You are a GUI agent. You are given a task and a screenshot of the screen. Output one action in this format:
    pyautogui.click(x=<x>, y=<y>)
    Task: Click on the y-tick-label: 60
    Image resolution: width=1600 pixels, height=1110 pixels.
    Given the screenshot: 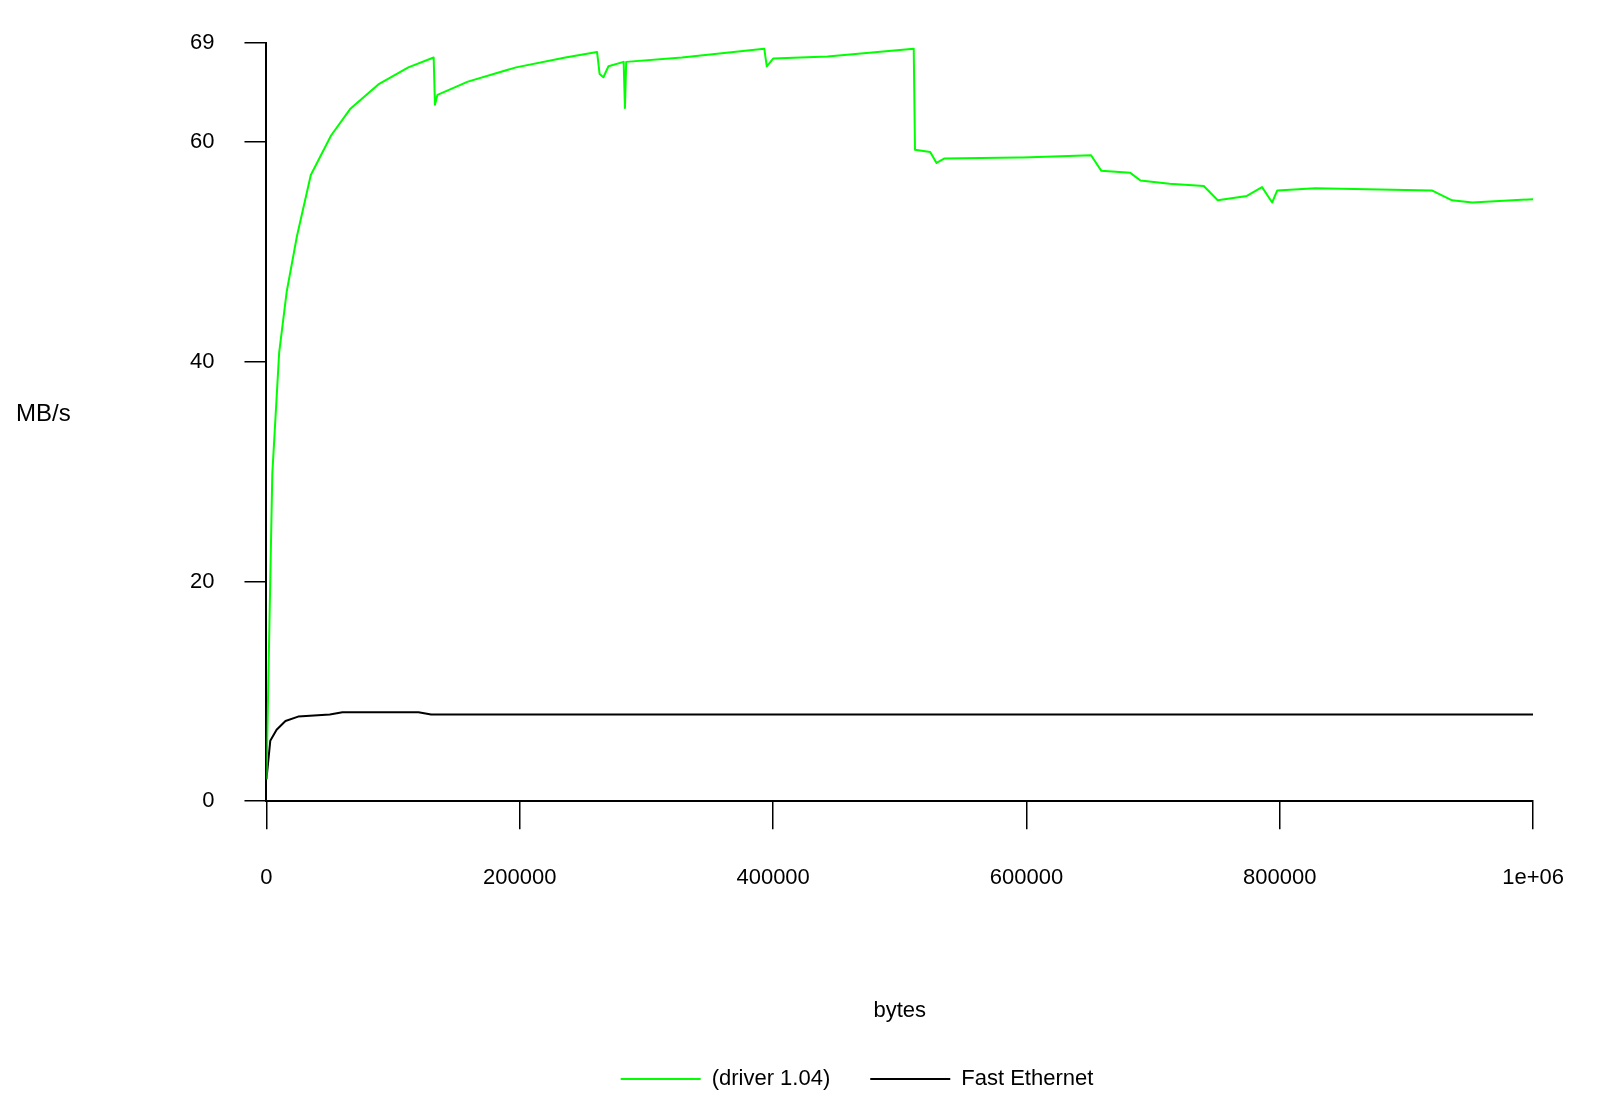 What is the action you would take?
    pyautogui.click(x=202, y=141)
    